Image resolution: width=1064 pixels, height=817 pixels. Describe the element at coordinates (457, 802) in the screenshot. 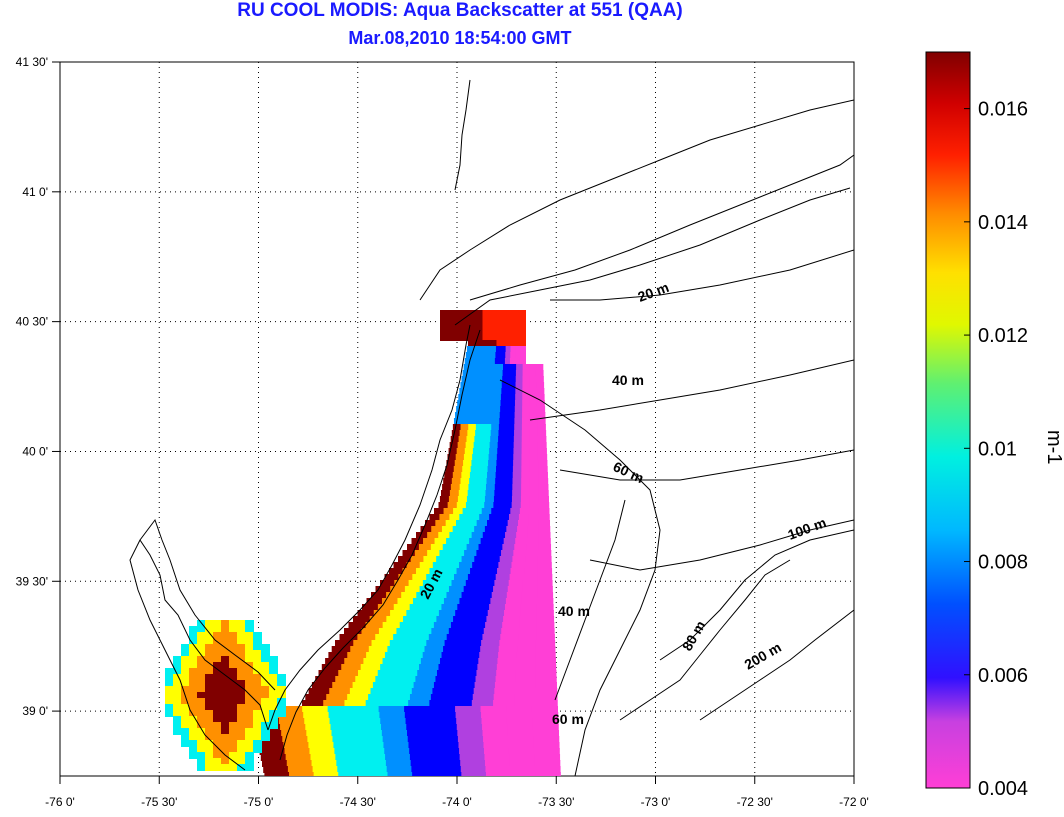

I see `lon-tick-label: -74 0'` at that location.